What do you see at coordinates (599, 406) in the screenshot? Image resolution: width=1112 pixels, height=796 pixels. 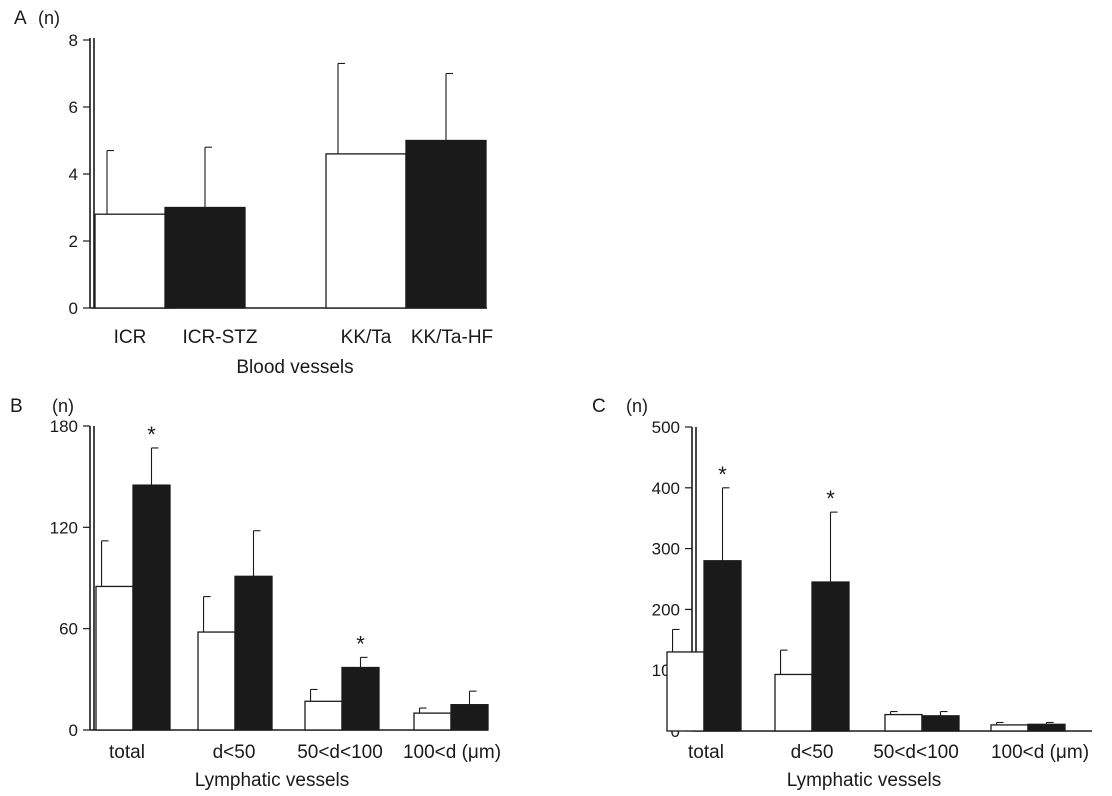 I see `panel-label-c: C` at bounding box center [599, 406].